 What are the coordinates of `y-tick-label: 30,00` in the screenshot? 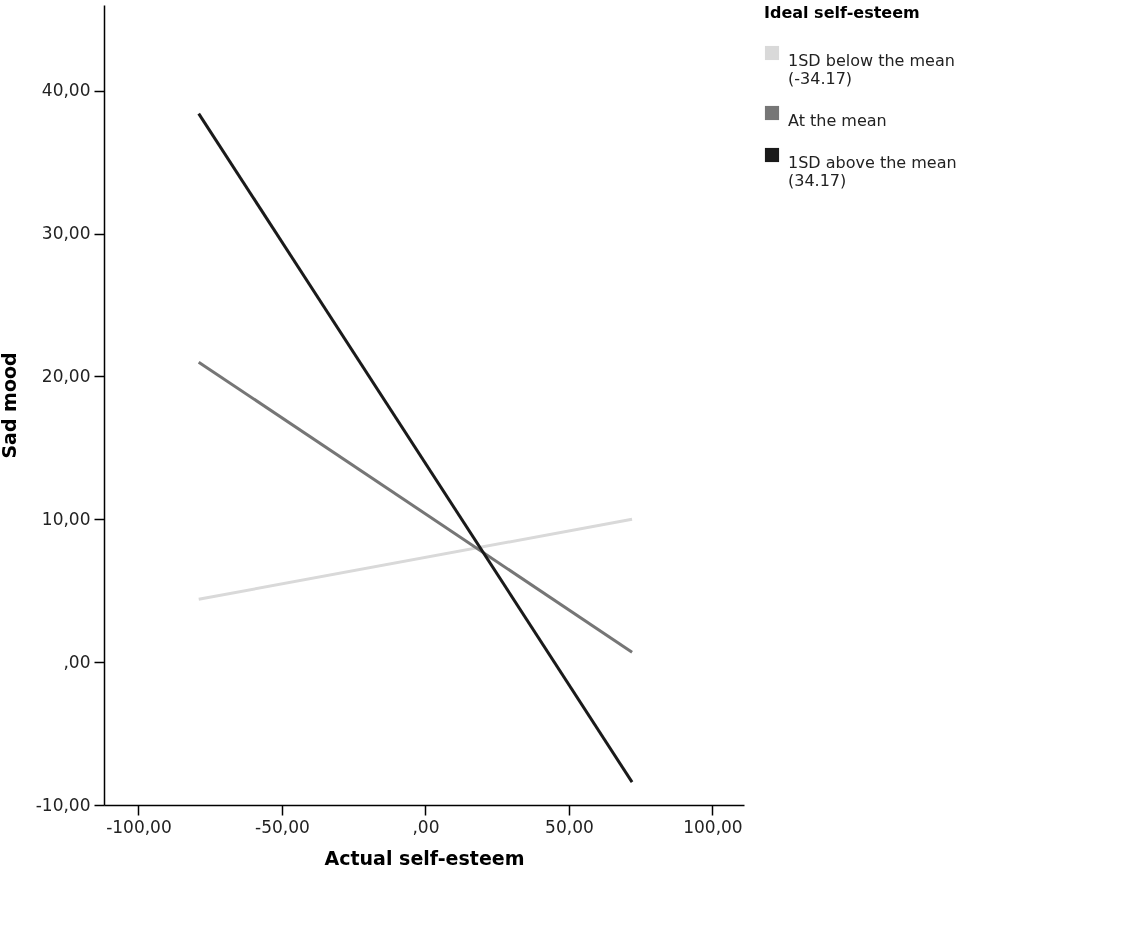 It's located at (66, 233).